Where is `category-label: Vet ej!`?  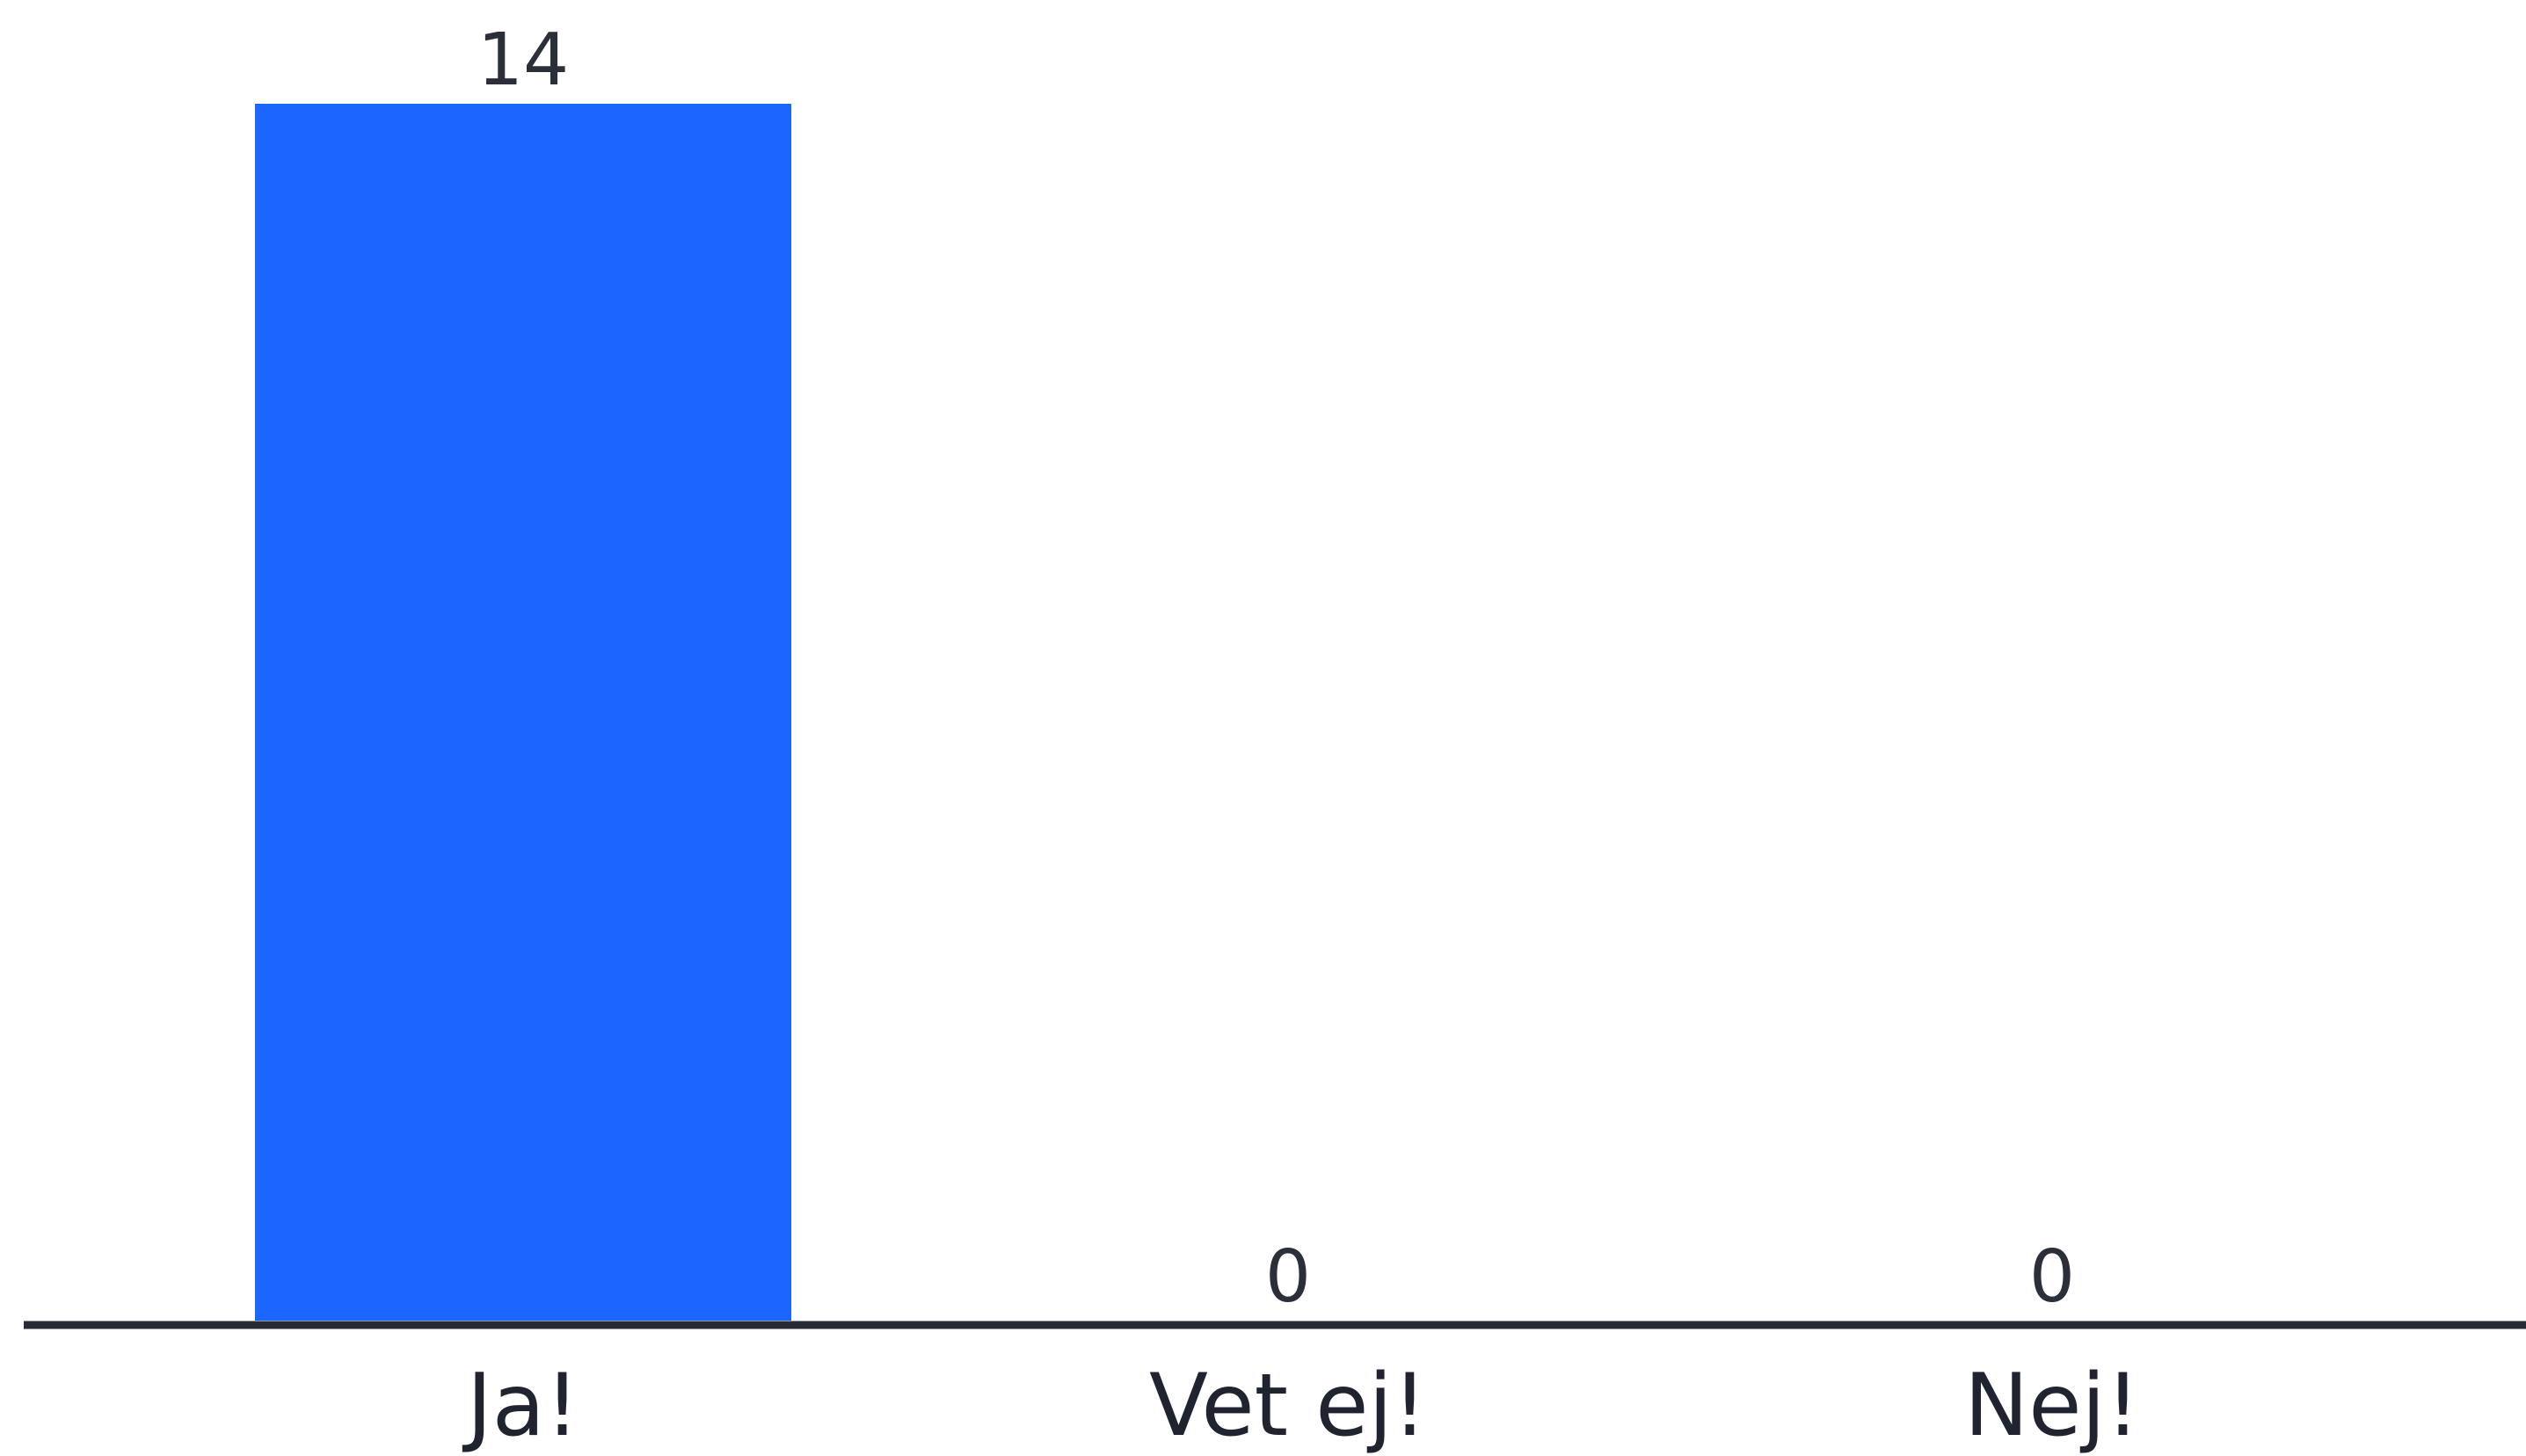 category-label: Vet ej! is located at coordinates (1288, 1406).